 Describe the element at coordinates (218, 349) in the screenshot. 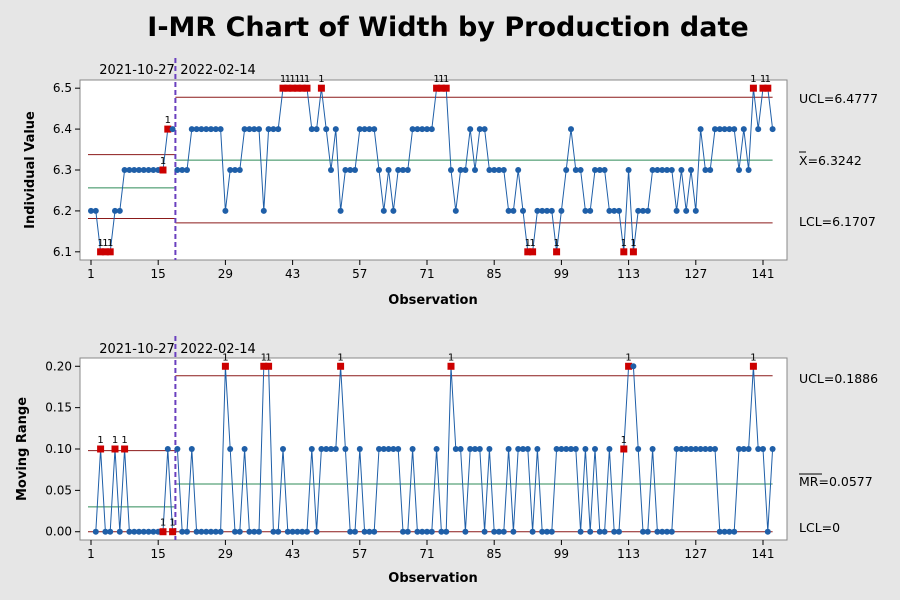

I see `mr-stage-label-2: 2022-02-14` at that location.